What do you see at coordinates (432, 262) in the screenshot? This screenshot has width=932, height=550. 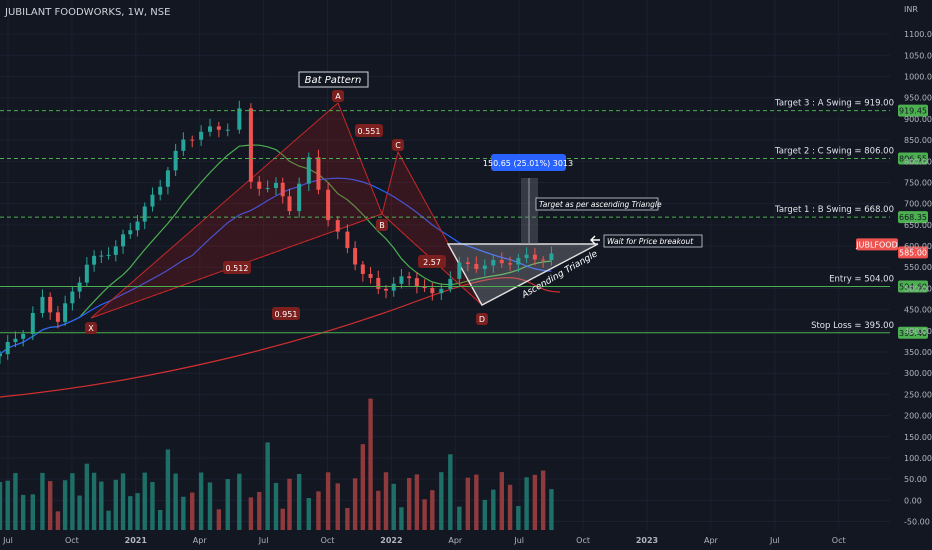 I see `ratio-label: 2.57` at bounding box center [432, 262].